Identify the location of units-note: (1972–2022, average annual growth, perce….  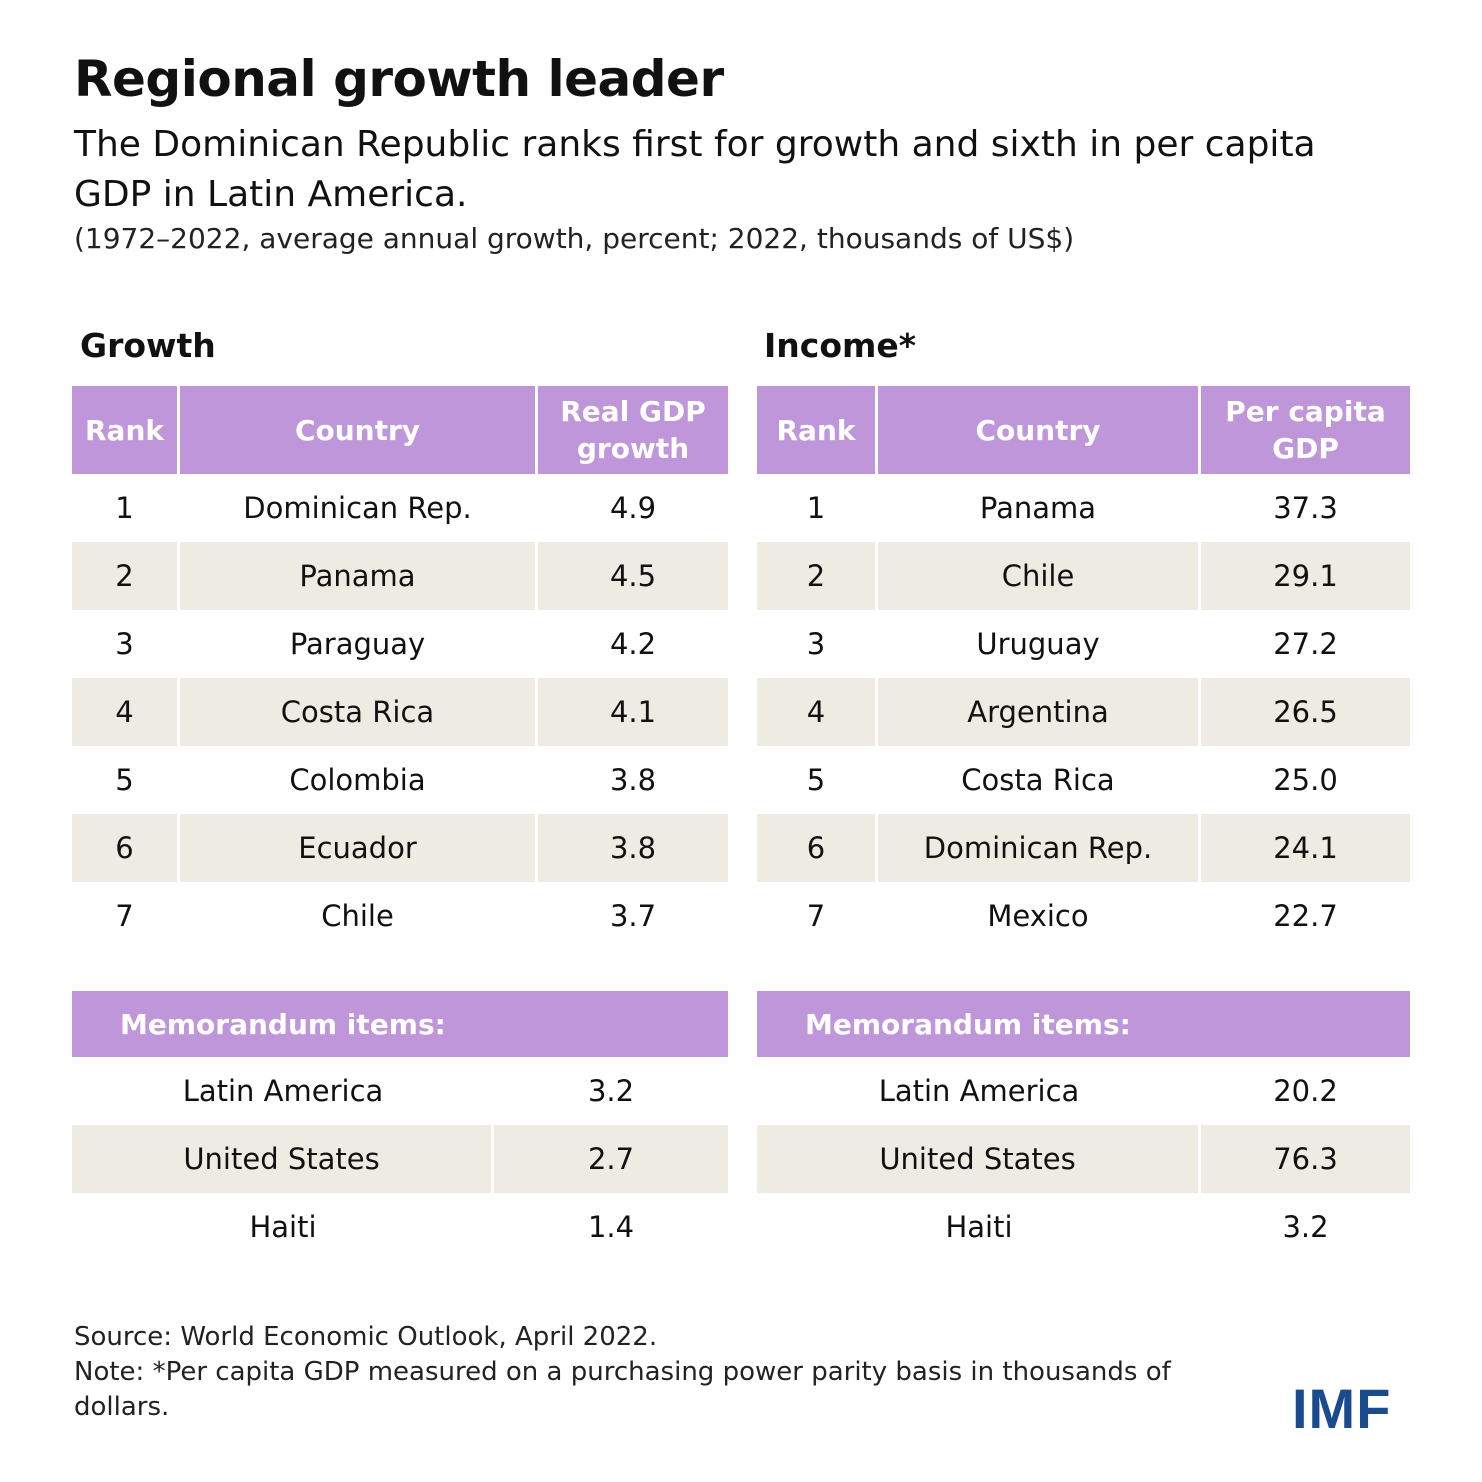
(574, 238).